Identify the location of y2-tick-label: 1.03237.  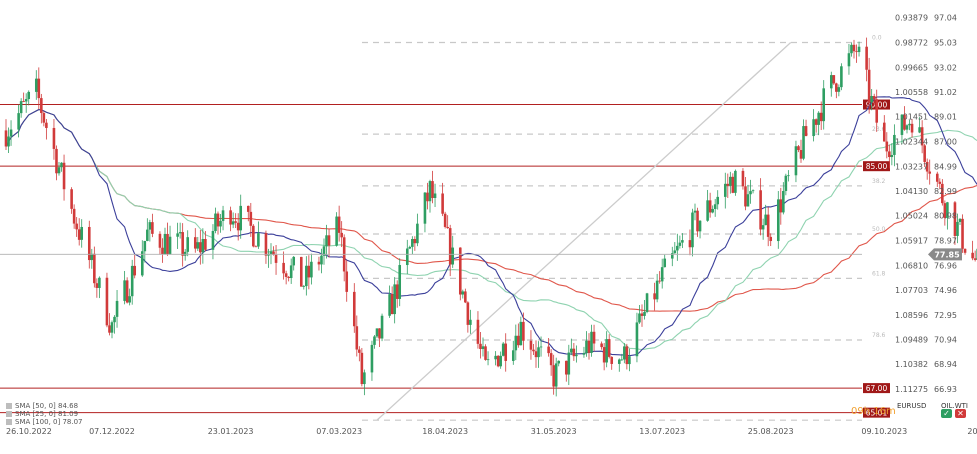
(911, 166).